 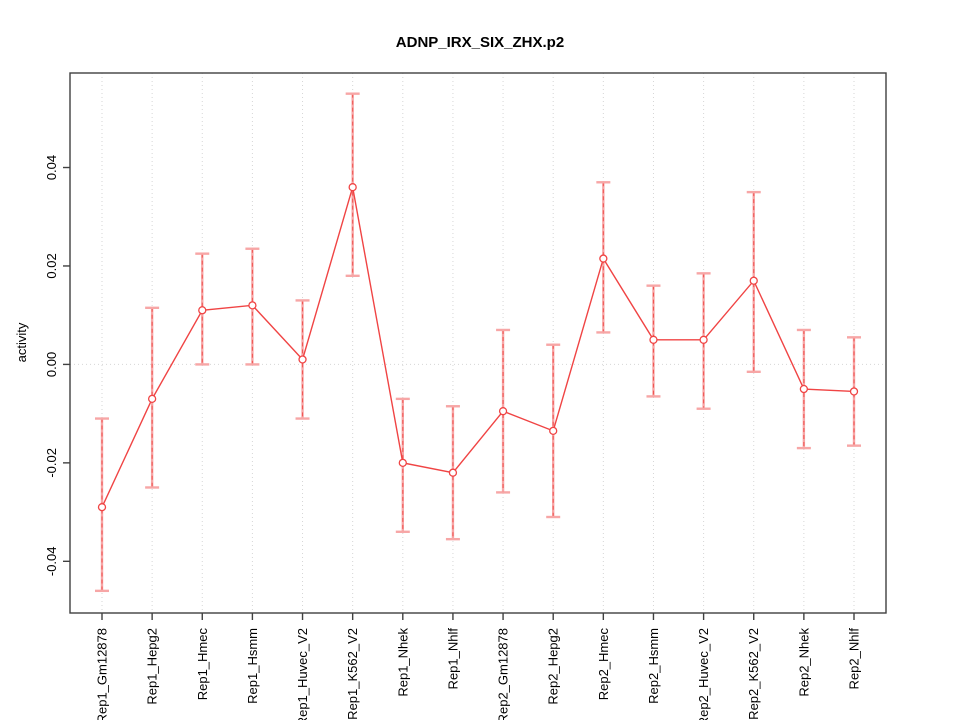 I want to click on y-tick-label: 0.02, so click(x=51, y=265).